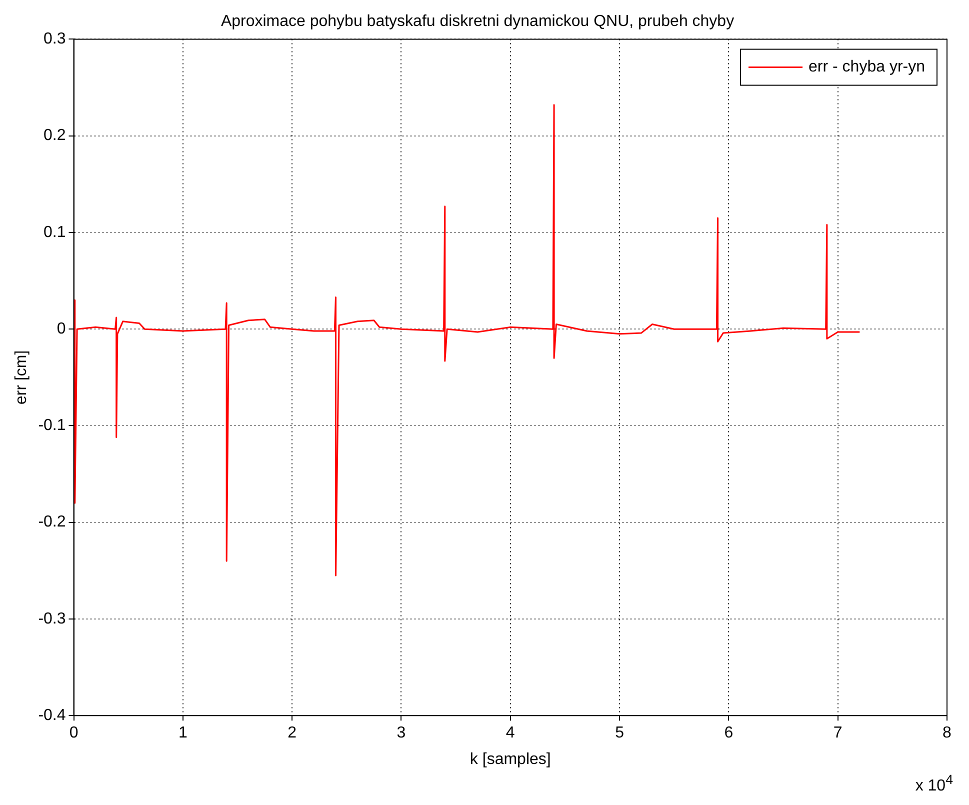 The height and width of the screenshot is (805, 969). What do you see at coordinates (55, 39) in the screenshot?
I see `y-tick-label: 0.3` at bounding box center [55, 39].